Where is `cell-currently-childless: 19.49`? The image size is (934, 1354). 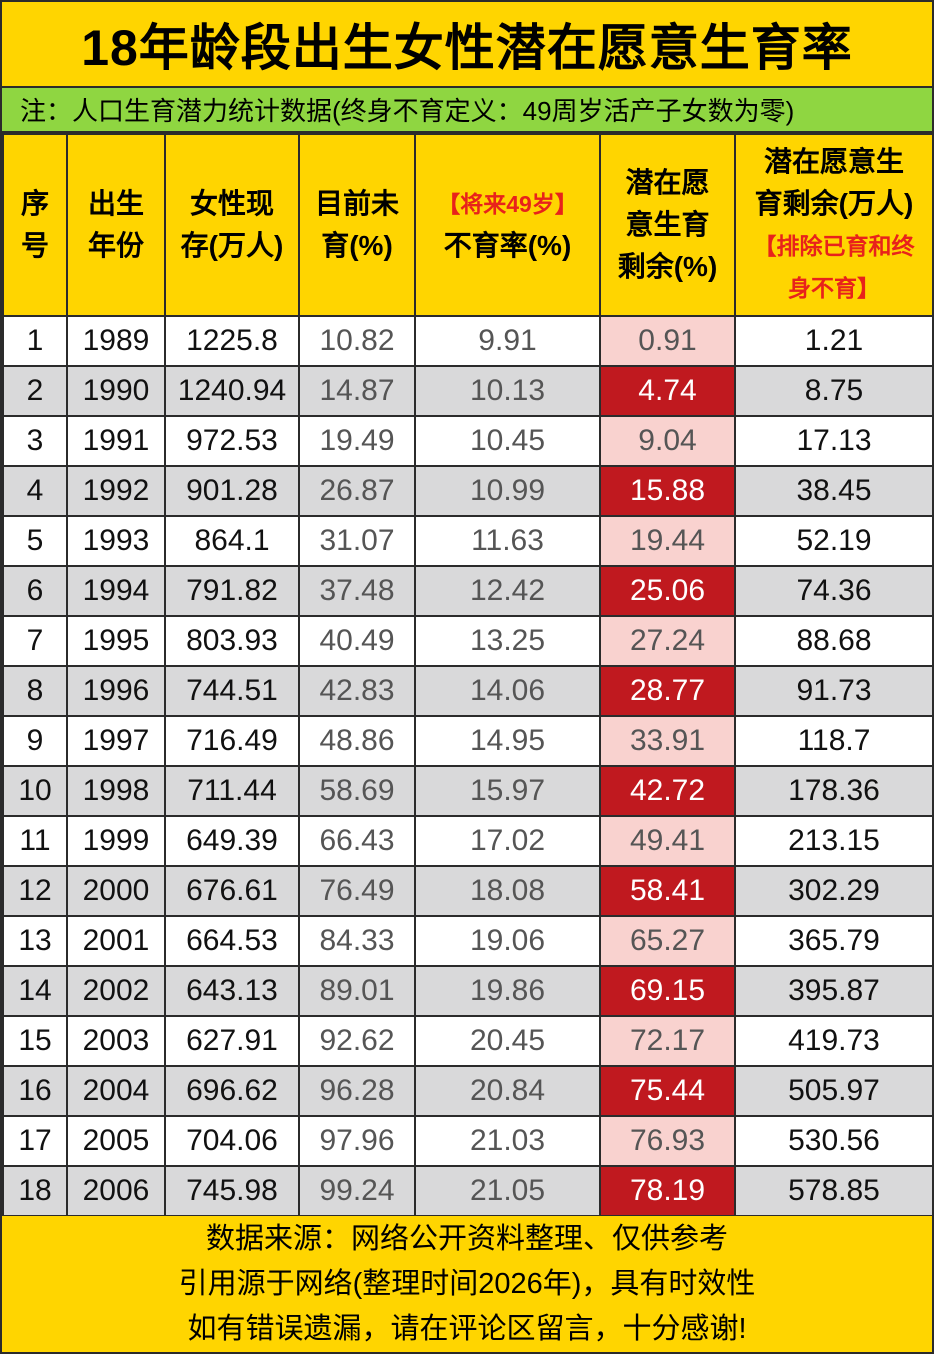
cell-currently-childless: 19.49 is located at coordinates (357, 441).